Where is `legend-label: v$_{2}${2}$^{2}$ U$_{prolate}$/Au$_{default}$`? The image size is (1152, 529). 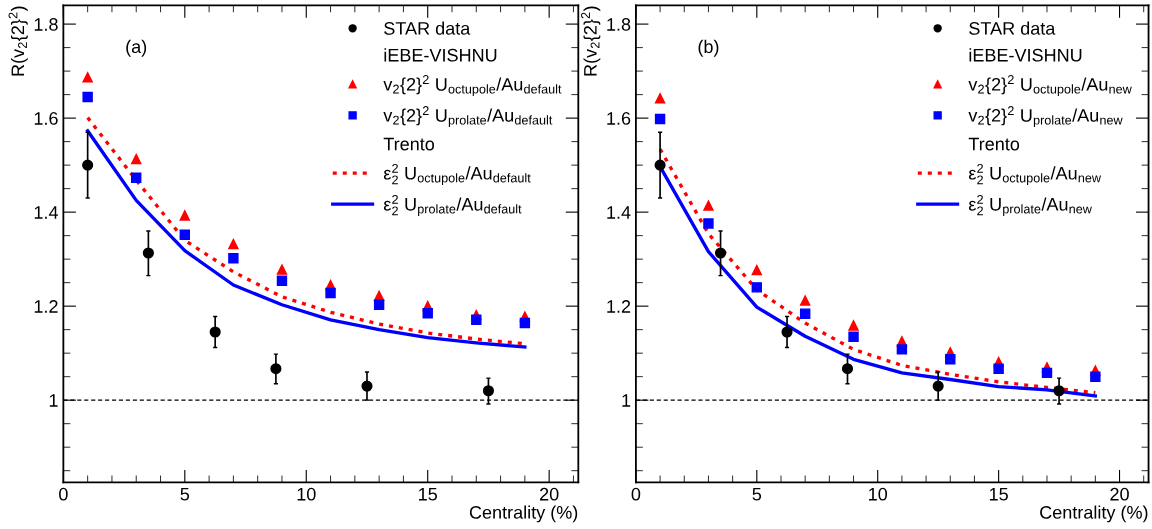 legend-label: v$_{2}${2}$^{2}$ U$_{prolate}$/Au$_{default}$ is located at coordinates (468, 117).